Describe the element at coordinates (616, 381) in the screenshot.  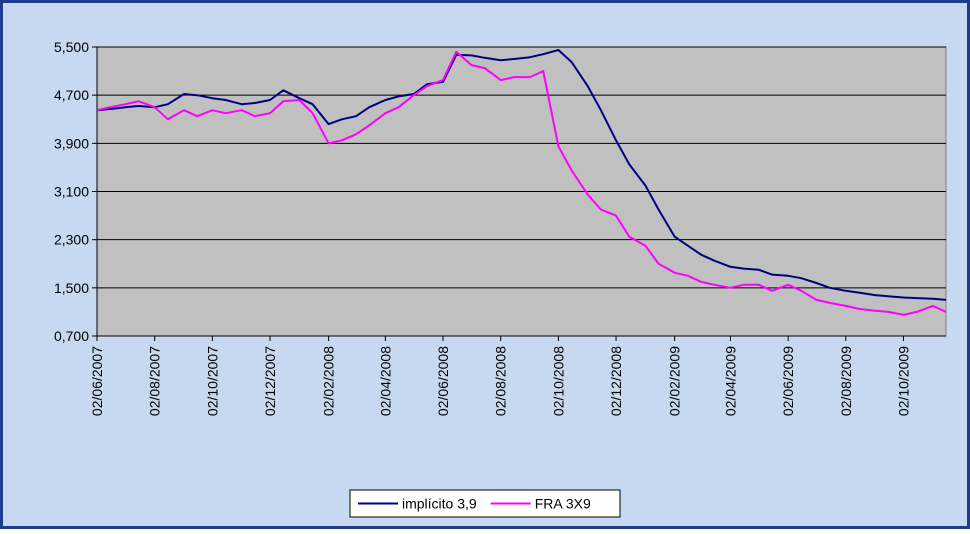
I see `x-tick-label: 02/12/2008` at that location.